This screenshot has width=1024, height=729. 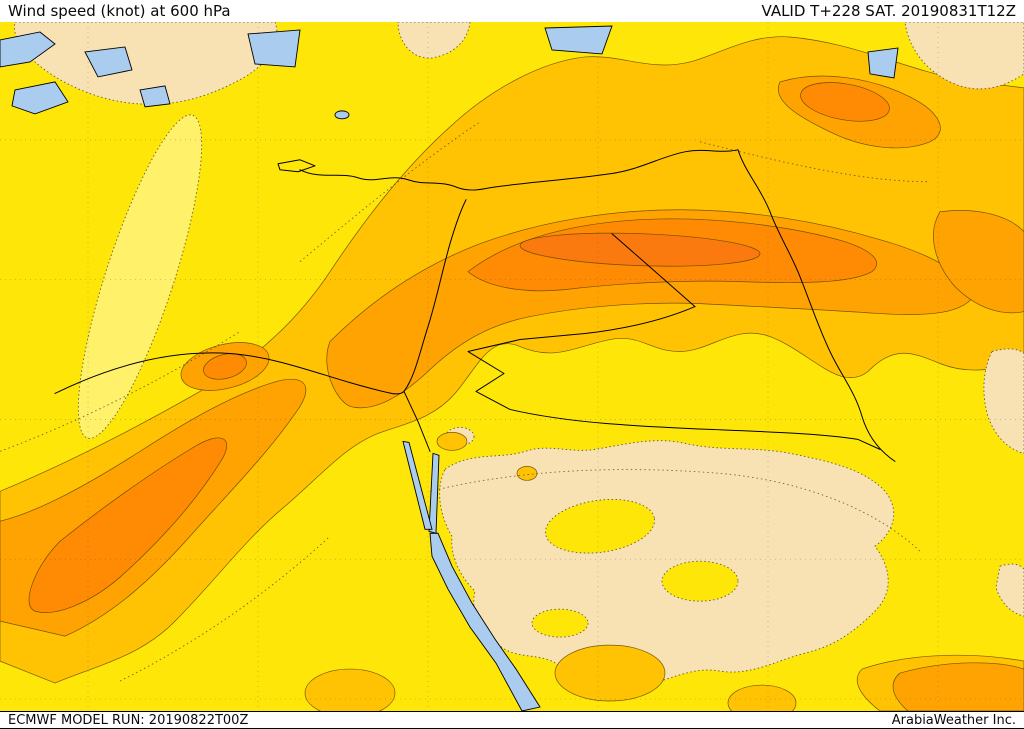 What do you see at coordinates (888, 11) in the screenshot?
I see `valid-time-label: VALID T+228 SAT. 20190831T12Z` at bounding box center [888, 11].